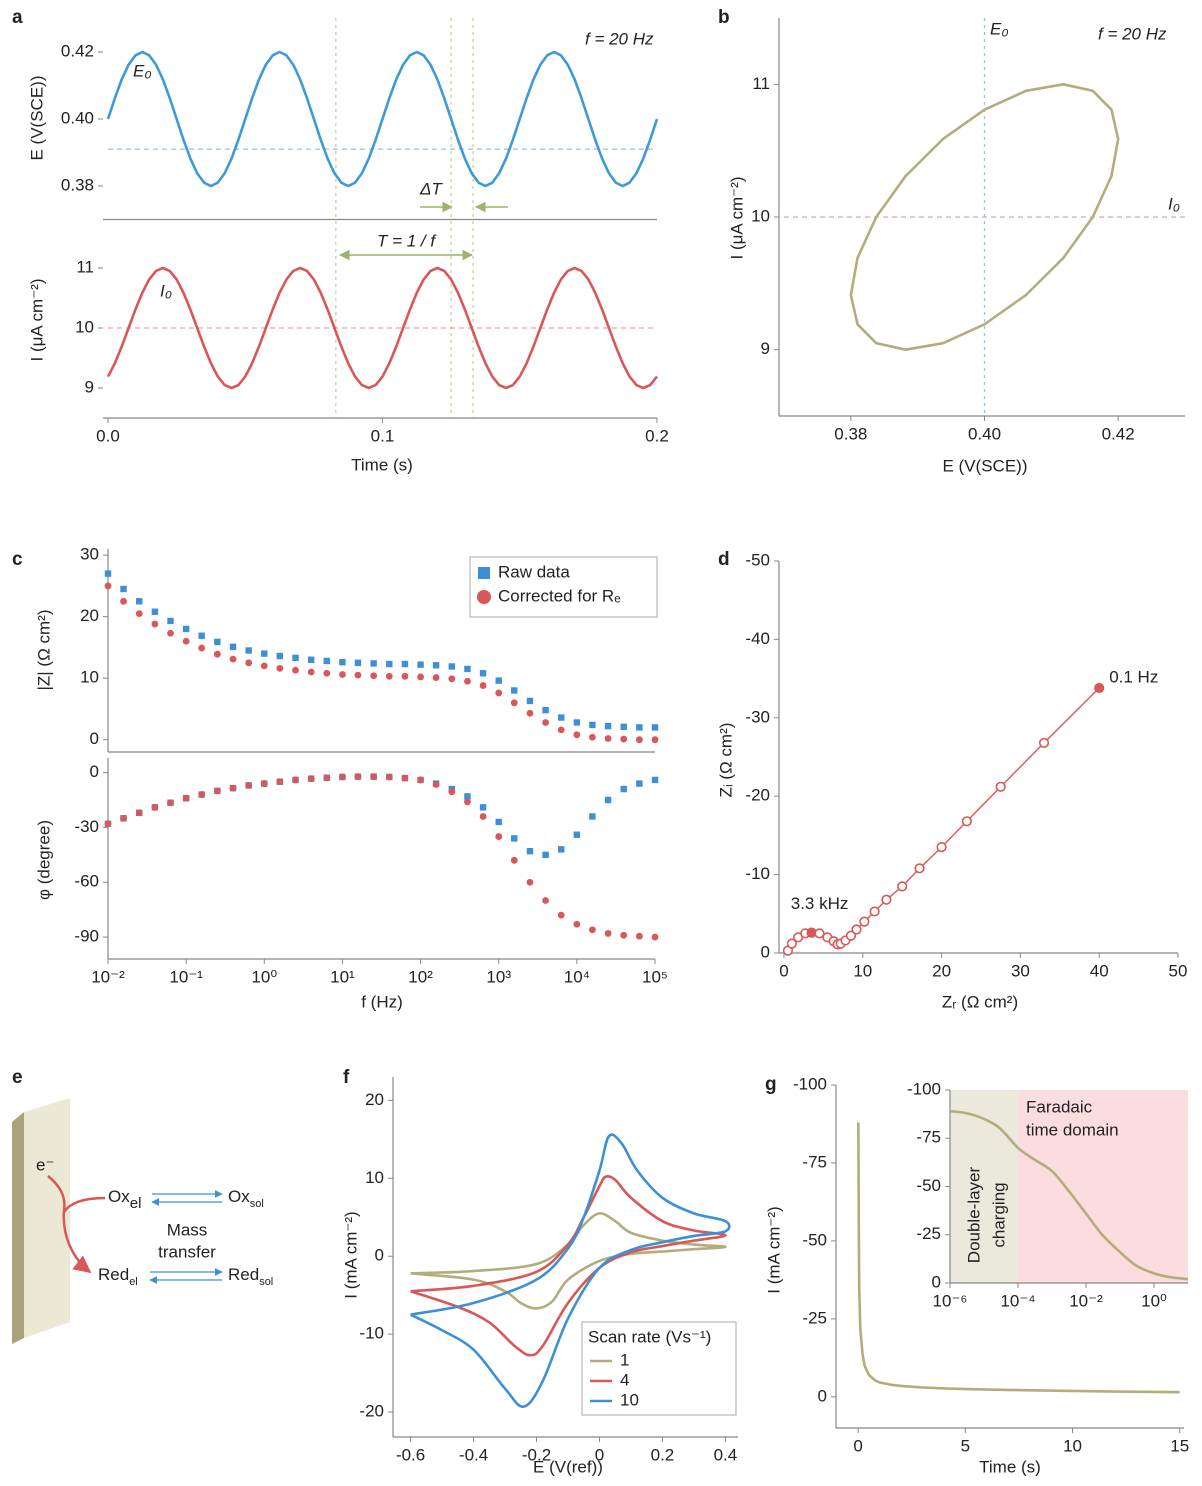 This screenshot has height=1486, width=1202. I want to click on panel-letter: c, so click(17, 559).